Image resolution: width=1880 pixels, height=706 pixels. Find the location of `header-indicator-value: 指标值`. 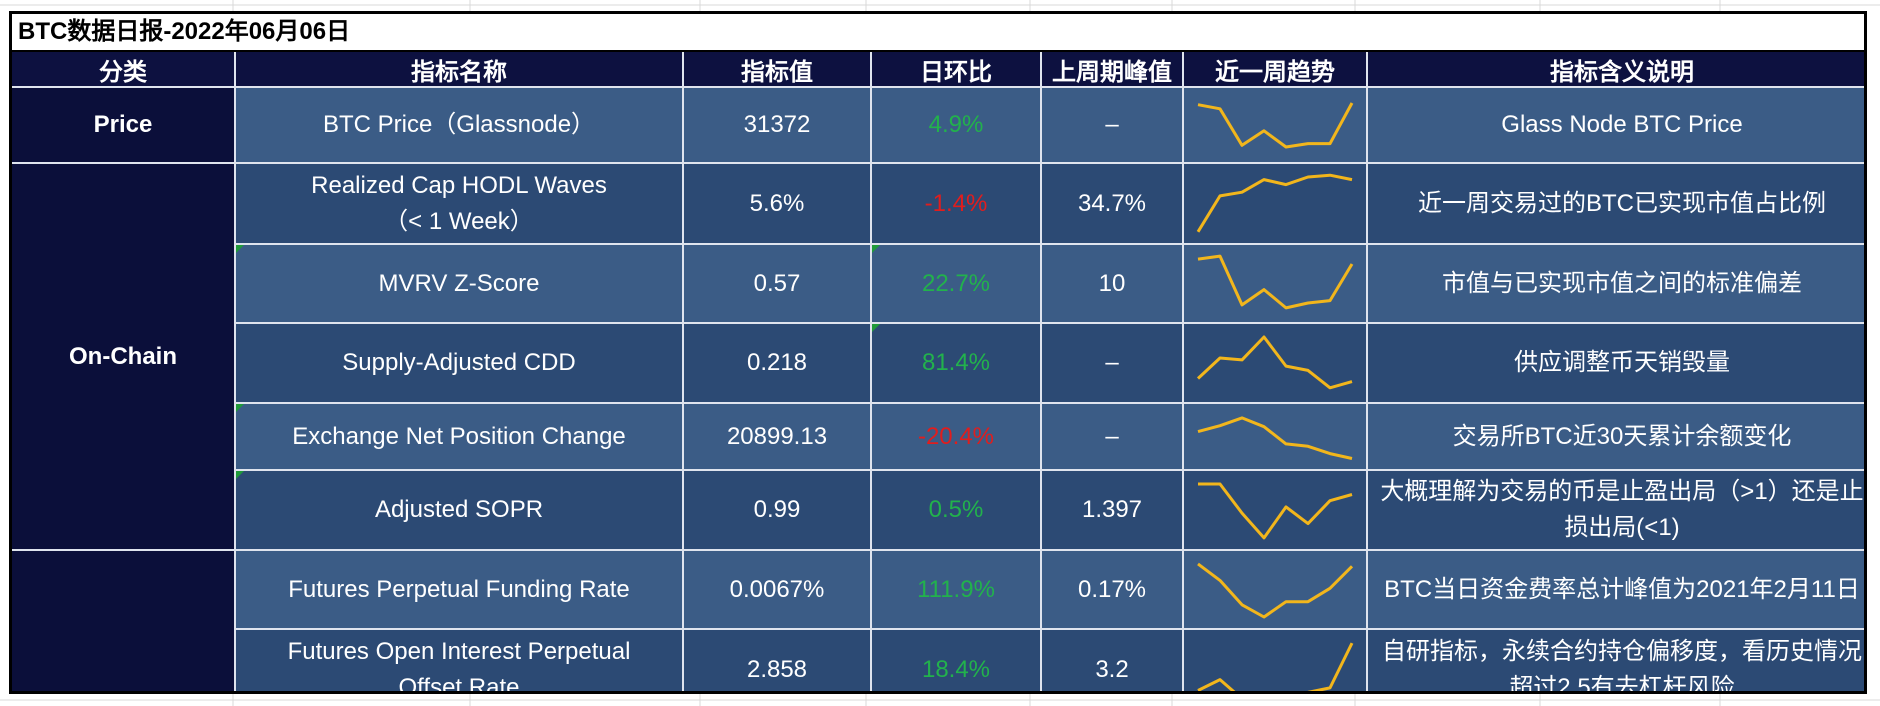

header-indicator-value: 指标值 is located at coordinates (777, 69).